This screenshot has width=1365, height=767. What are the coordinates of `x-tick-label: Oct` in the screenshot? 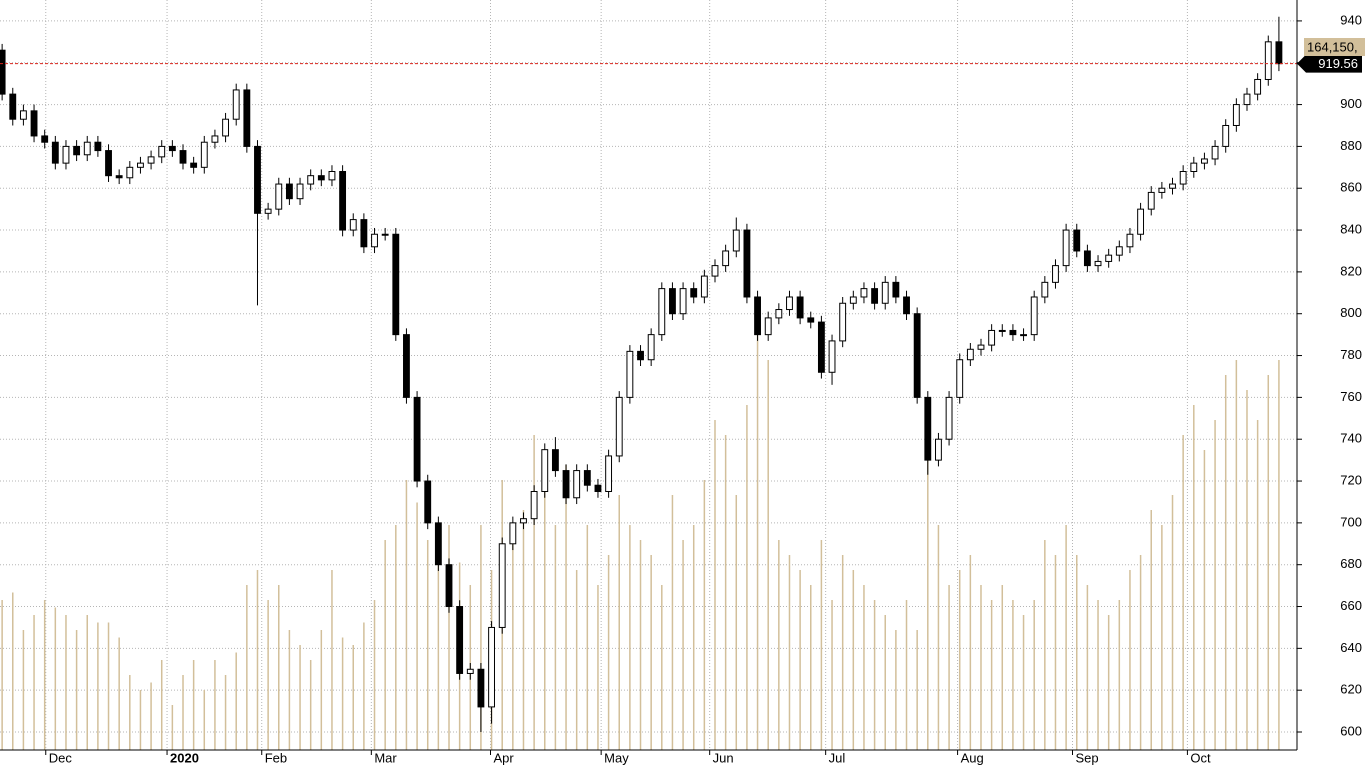 It's located at (1200, 757).